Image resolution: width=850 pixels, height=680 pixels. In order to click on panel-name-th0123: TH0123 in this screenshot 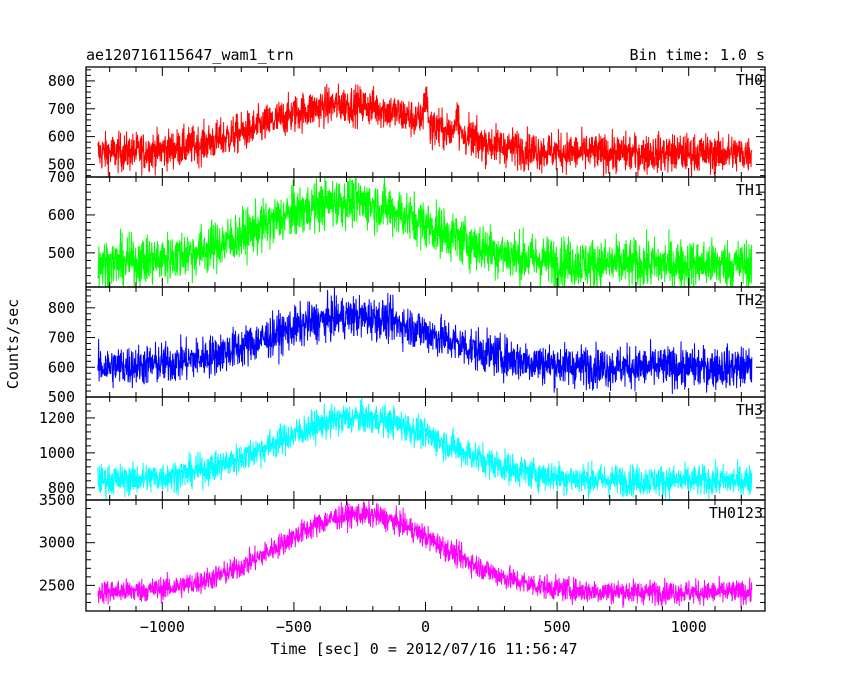, I will do `click(736, 513)`.